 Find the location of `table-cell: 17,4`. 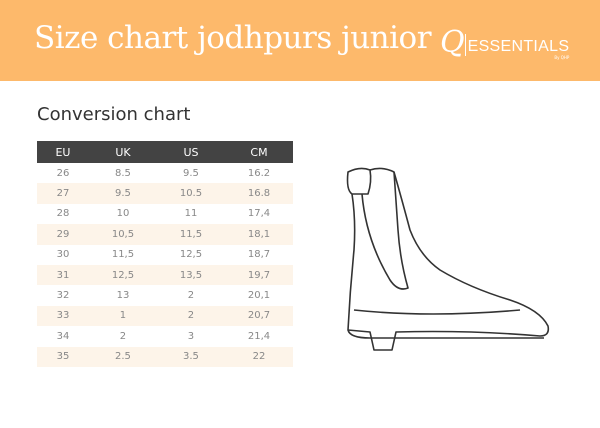

table-cell: 17,4 is located at coordinates (259, 214).